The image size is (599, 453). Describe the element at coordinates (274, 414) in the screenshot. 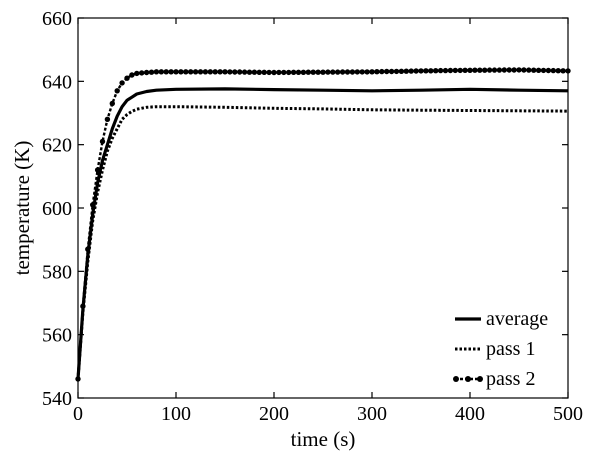

I see `x-tick-label: 200` at that location.